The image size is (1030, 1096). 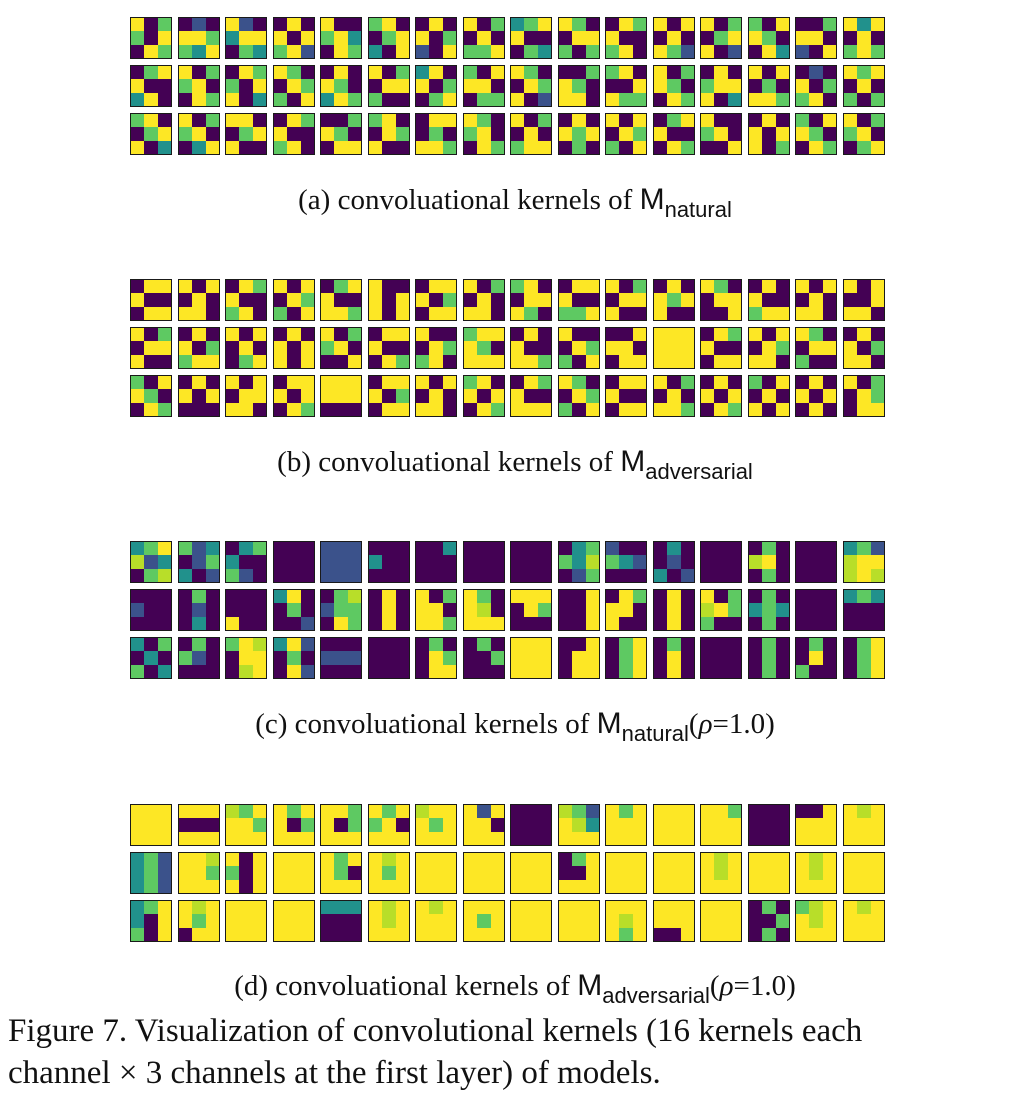 I want to click on subcaption-a: (a) convoluational kernels of Mnatural, so click(x=515, y=202).